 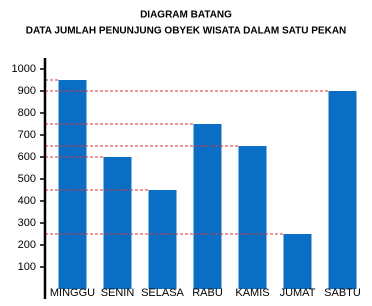 I want to click on y-tick-label: 900, so click(x=27, y=91).